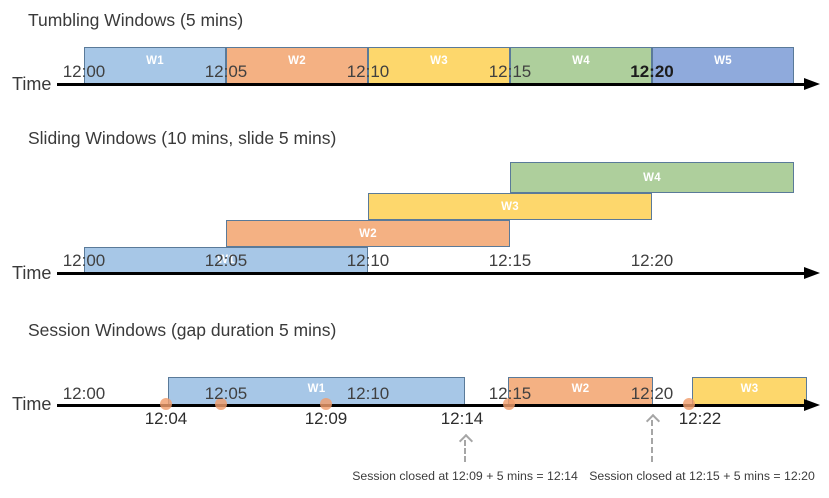 This screenshot has width=829, height=498. I want to click on sliding-window-w2: W2, so click(368, 233).